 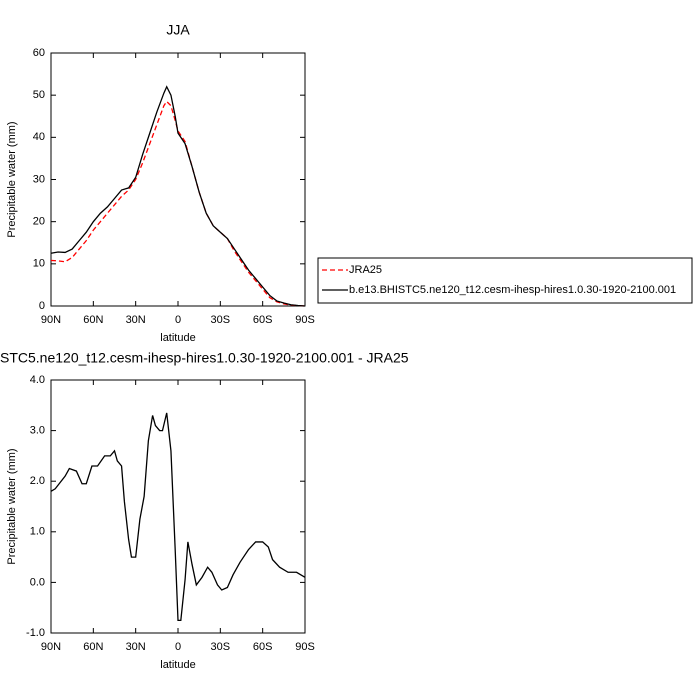 What do you see at coordinates (42, 306) in the screenshot?
I see `y-tick-label: 0` at bounding box center [42, 306].